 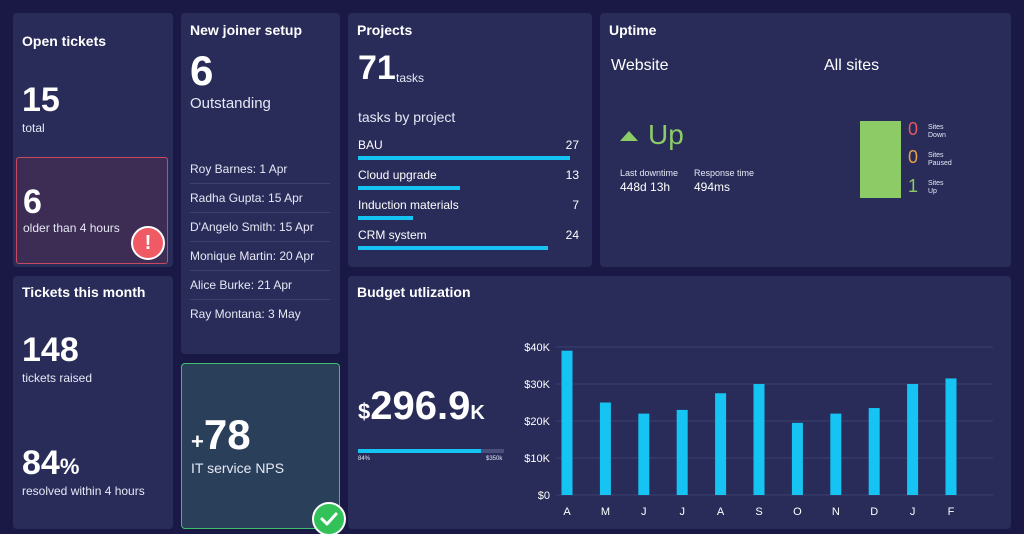 What do you see at coordinates (408, 205) in the screenshot?
I see `project-name: Induction materials` at bounding box center [408, 205].